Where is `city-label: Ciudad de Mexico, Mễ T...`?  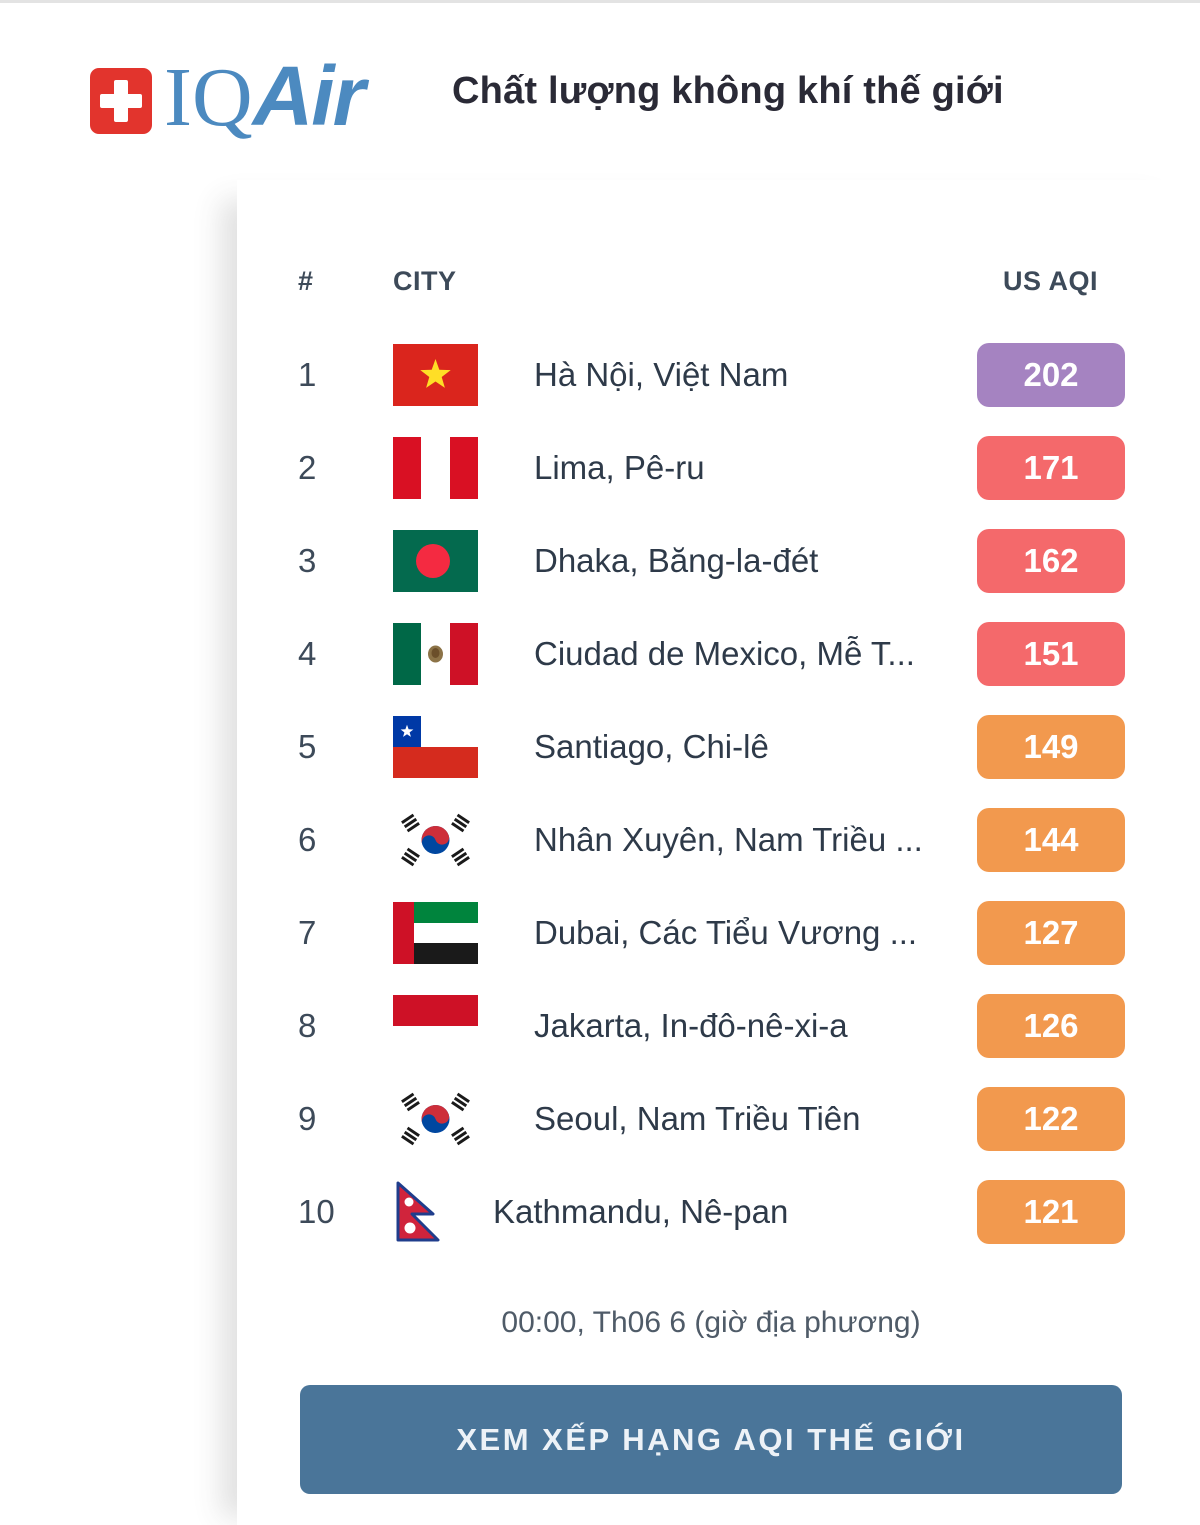 city-label: Ciudad de Mexico, Mễ T... is located at coordinates (724, 653).